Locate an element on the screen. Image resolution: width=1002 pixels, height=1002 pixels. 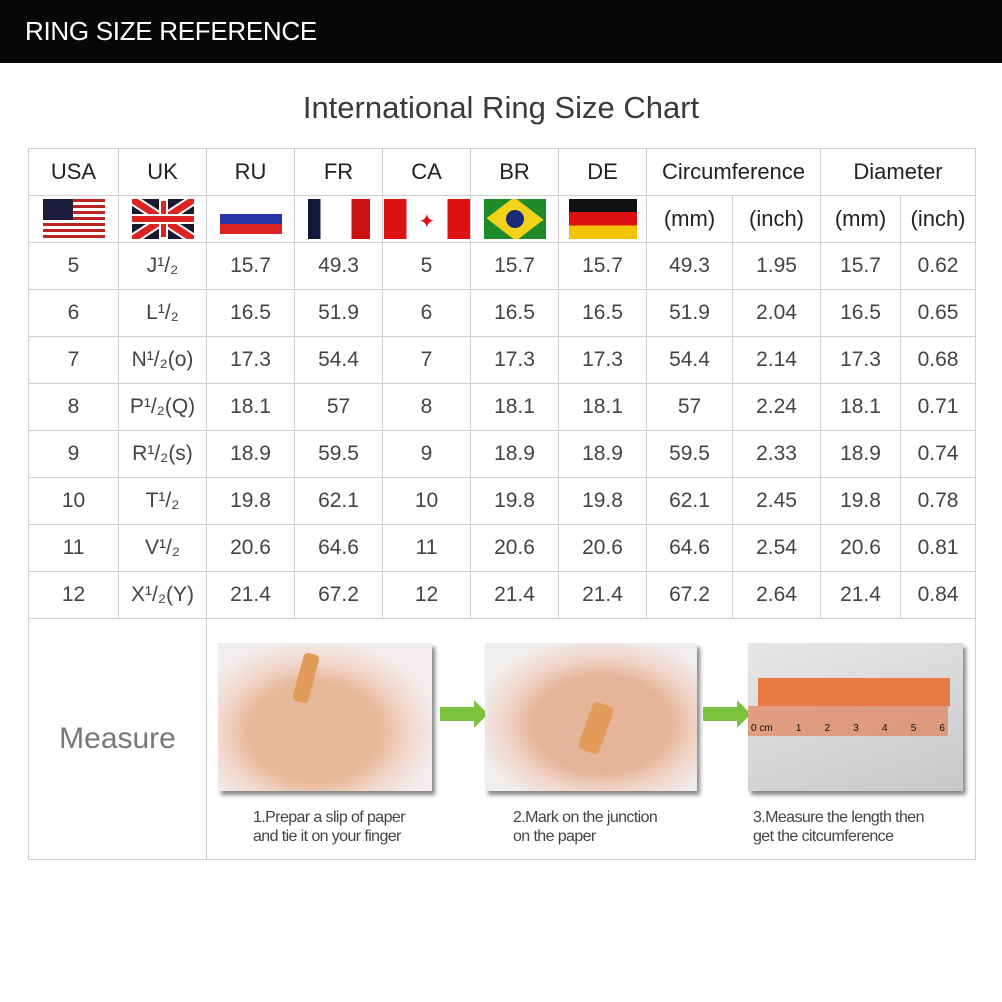
cell-circ-in: 2.45 is located at coordinates (776, 501).